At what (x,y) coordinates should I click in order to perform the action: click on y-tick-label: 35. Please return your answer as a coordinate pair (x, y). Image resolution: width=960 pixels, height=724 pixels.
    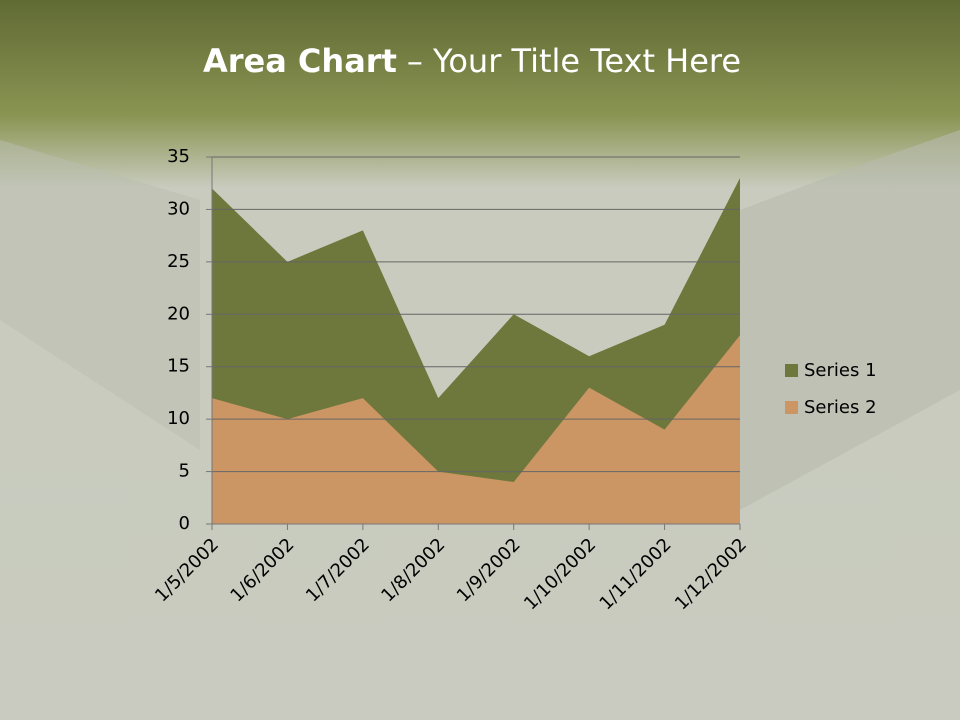
    Looking at the image, I should click on (178, 156).